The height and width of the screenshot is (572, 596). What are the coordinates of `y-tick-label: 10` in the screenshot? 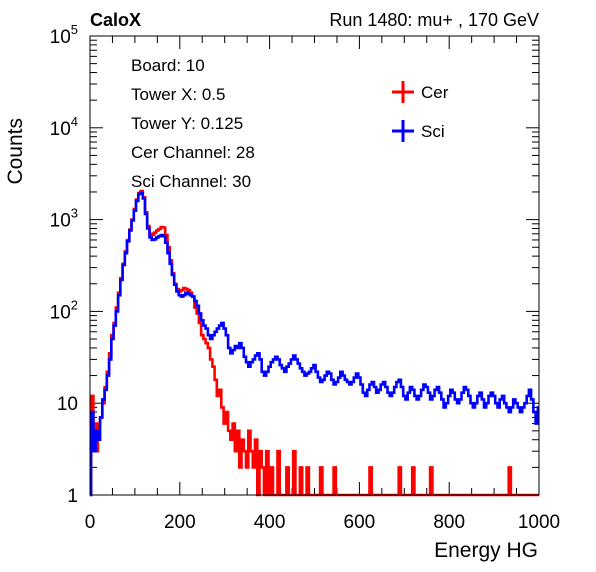 It's located at (67, 404).